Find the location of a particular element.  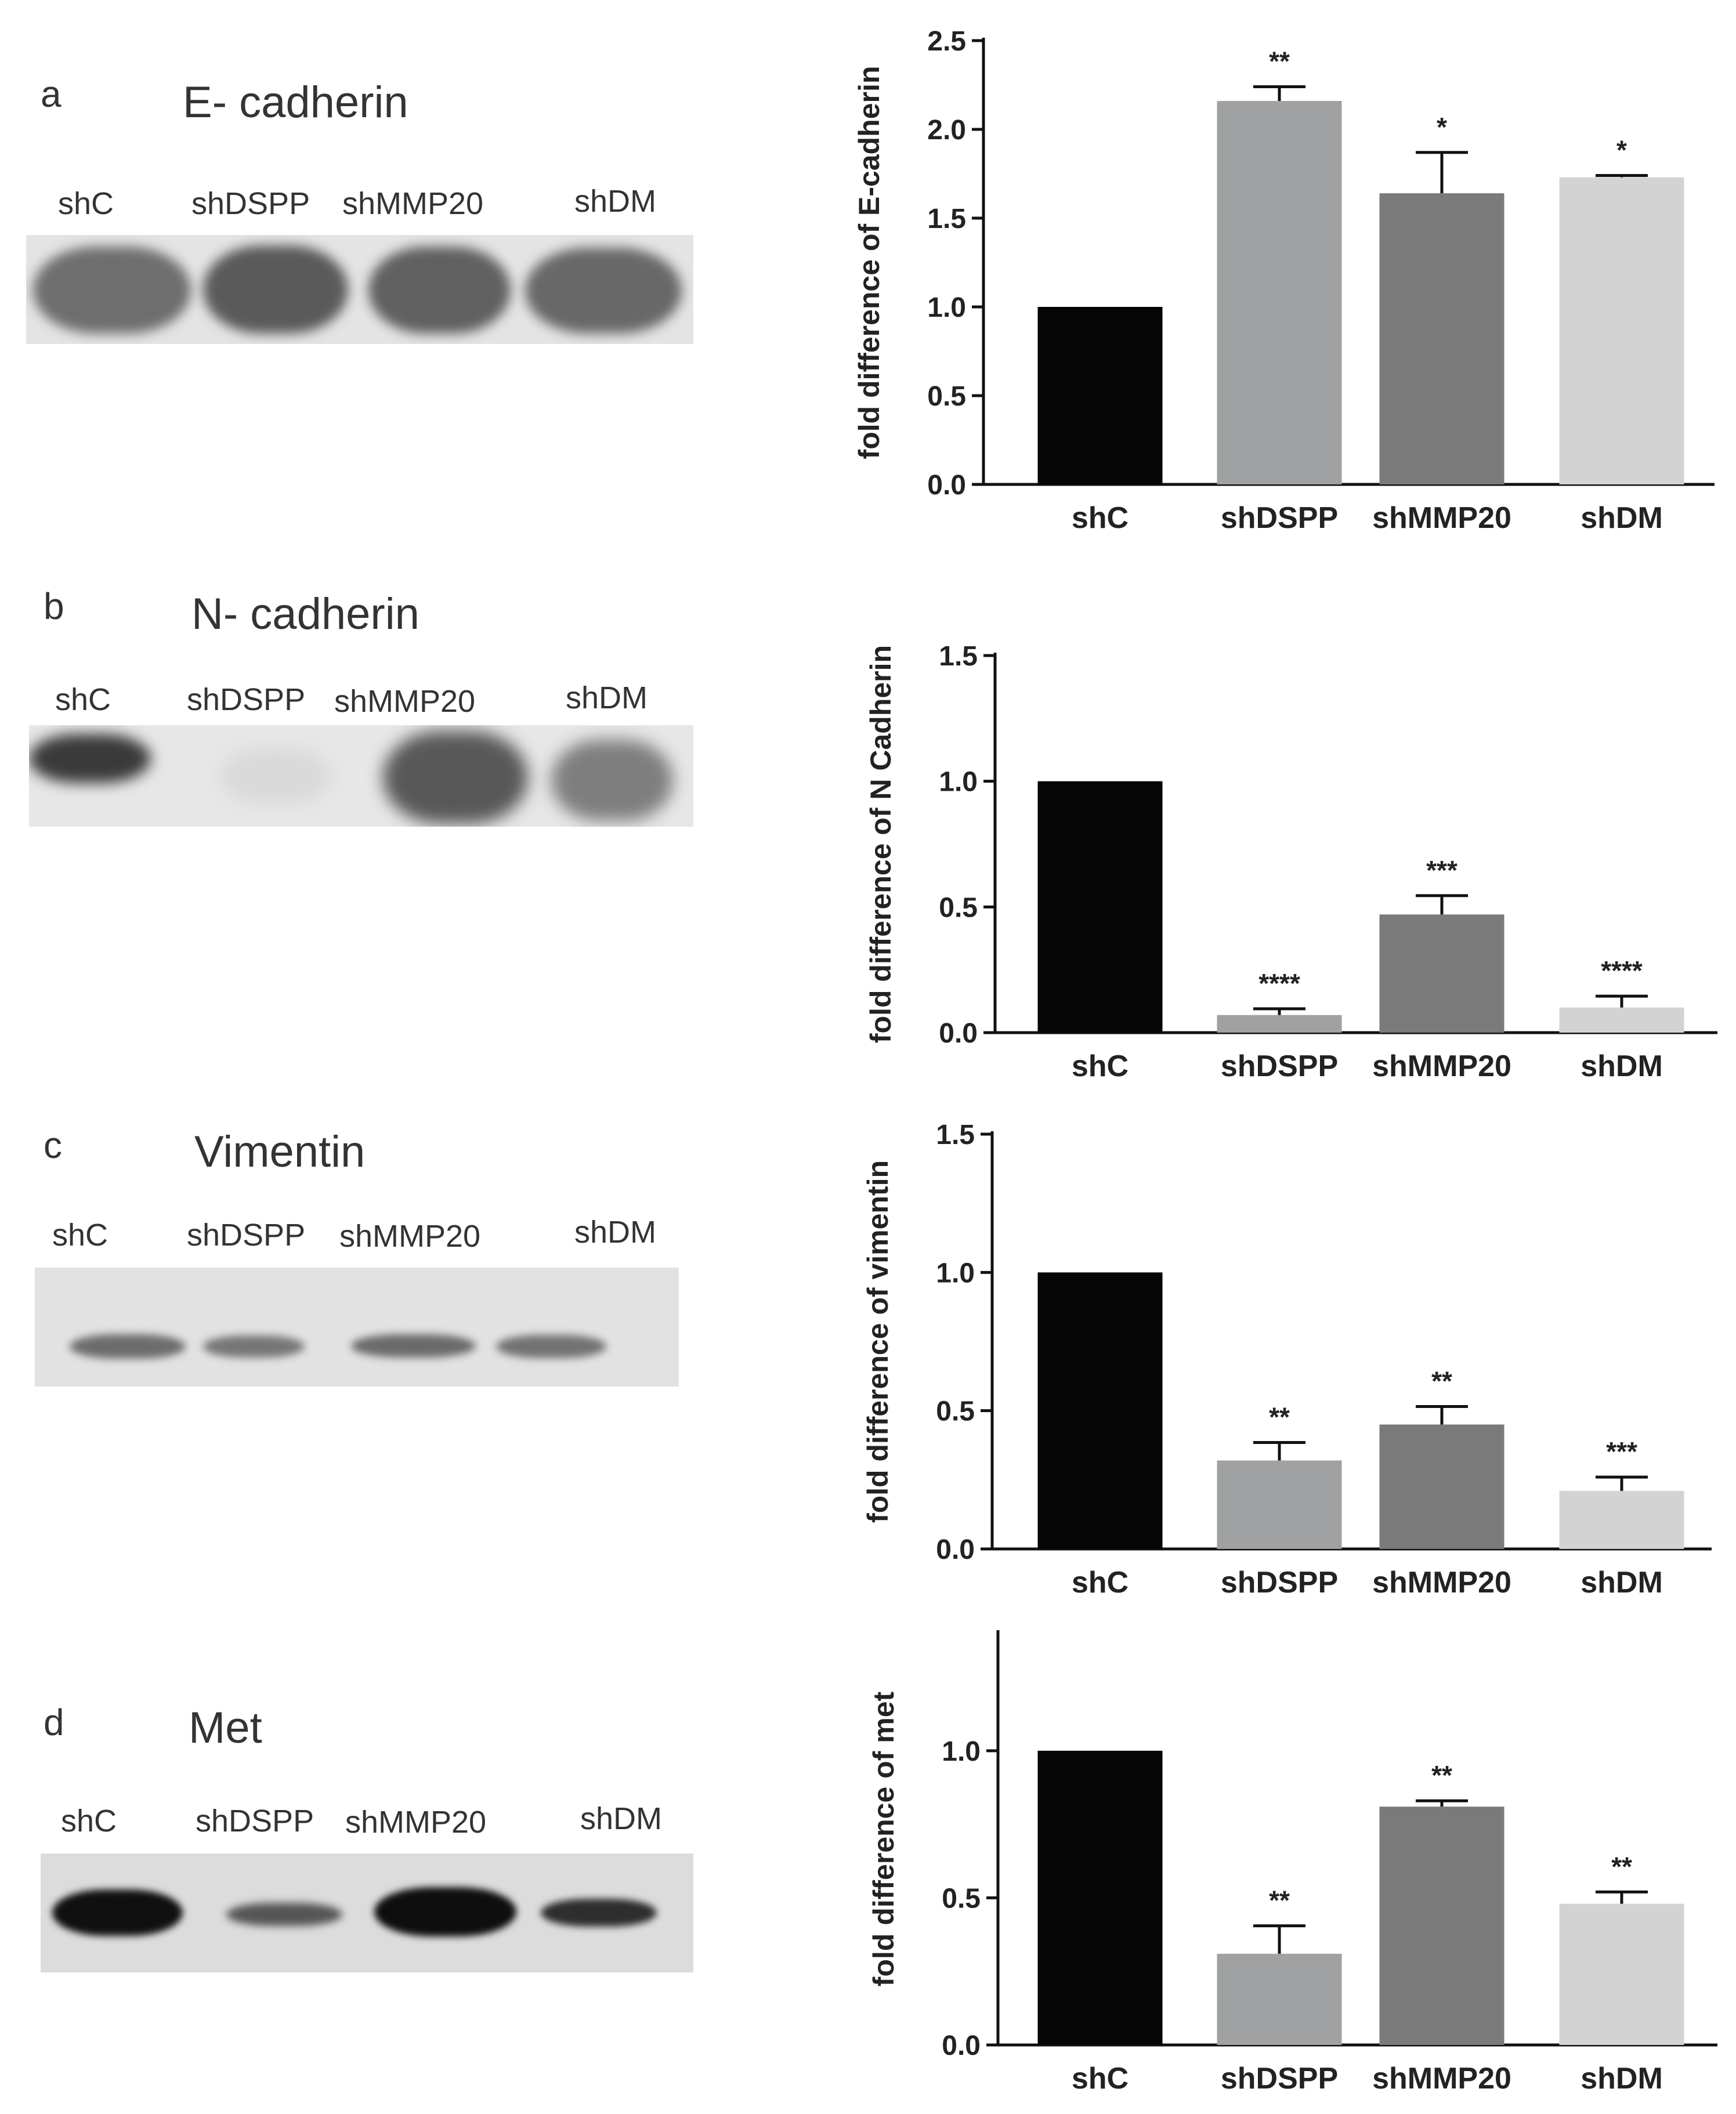

y-tick-label: 2.0 is located at coordinates (946, 130).